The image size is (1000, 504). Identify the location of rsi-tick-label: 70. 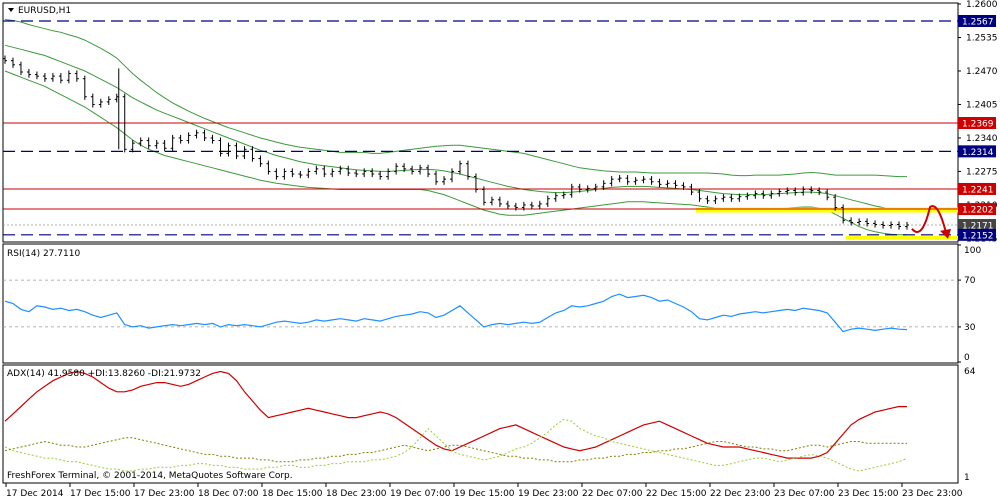
(970, 281).